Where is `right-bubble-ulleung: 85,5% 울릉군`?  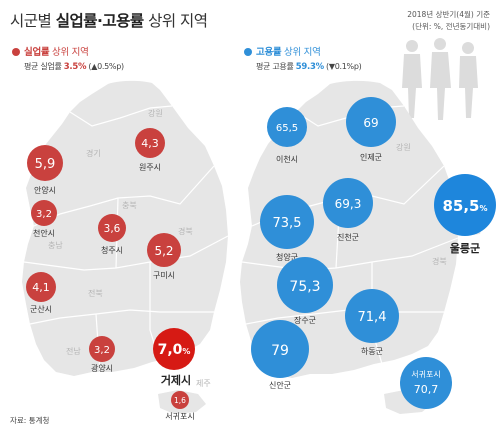
right-bubble-ulleung: 85,5% 울릉군 is located at coordinates (465, 214).